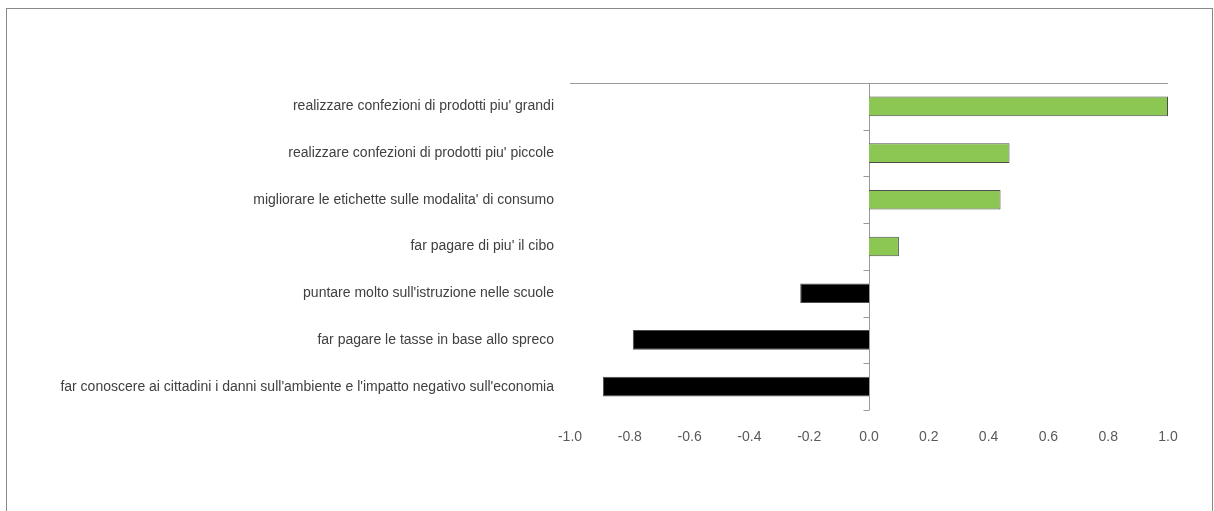 The height and width of the screenshot is (511, 1214). What do you see at coordinates (988, 436) in the screenshot?
I see `x-tick-label: 0.4` at bounding box center [988, 436].